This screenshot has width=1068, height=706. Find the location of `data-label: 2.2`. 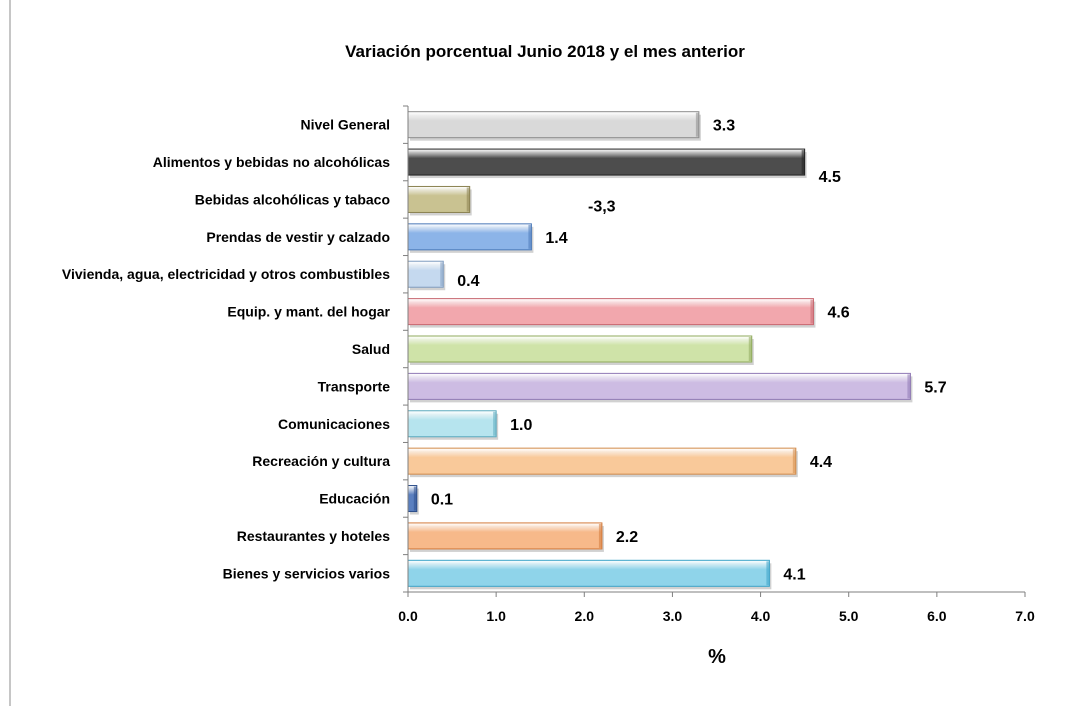

data-label: 2.2 is located at coordinates (627, 537).